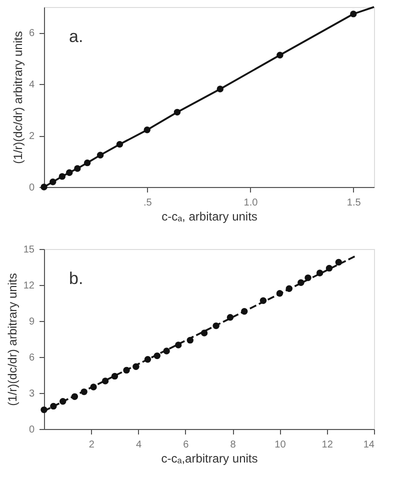  I want to click on x-tick-label: 14, so click(369, 445).